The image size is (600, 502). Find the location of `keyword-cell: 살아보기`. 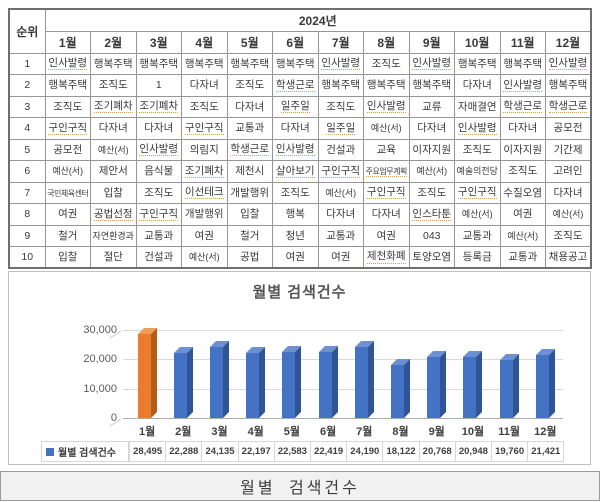

keyword-cell: 살아보기 is located at coordinates (295, 171).